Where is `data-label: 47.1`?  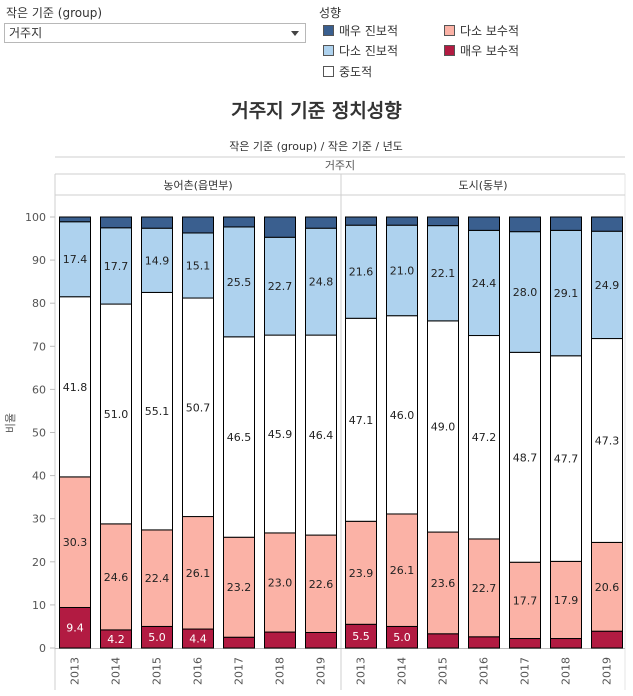 data-label: 47.1 is located at coordinates (361, 420).